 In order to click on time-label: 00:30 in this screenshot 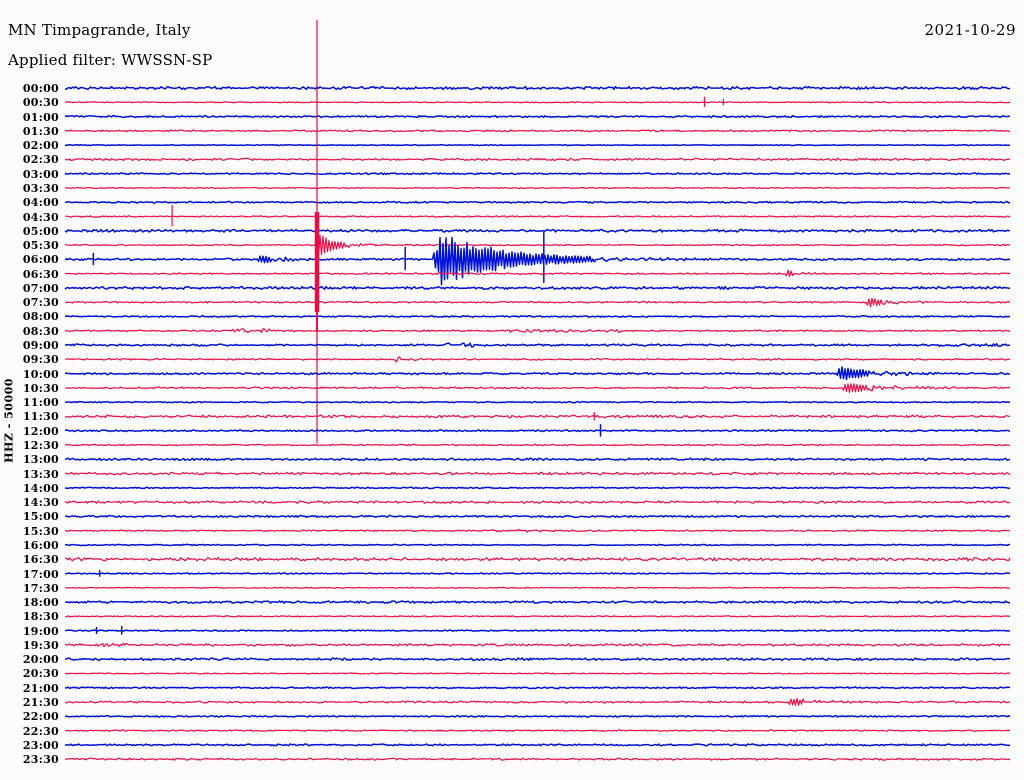, I will do `click(40, 103)`.